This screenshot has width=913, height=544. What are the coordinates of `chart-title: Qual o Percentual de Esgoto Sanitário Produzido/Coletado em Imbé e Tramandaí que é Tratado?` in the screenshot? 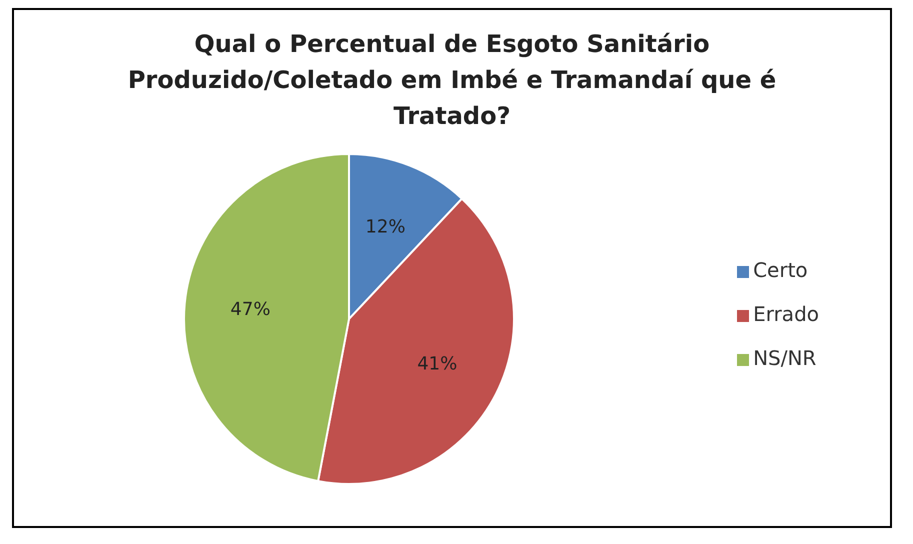 It's located at (452, 80).